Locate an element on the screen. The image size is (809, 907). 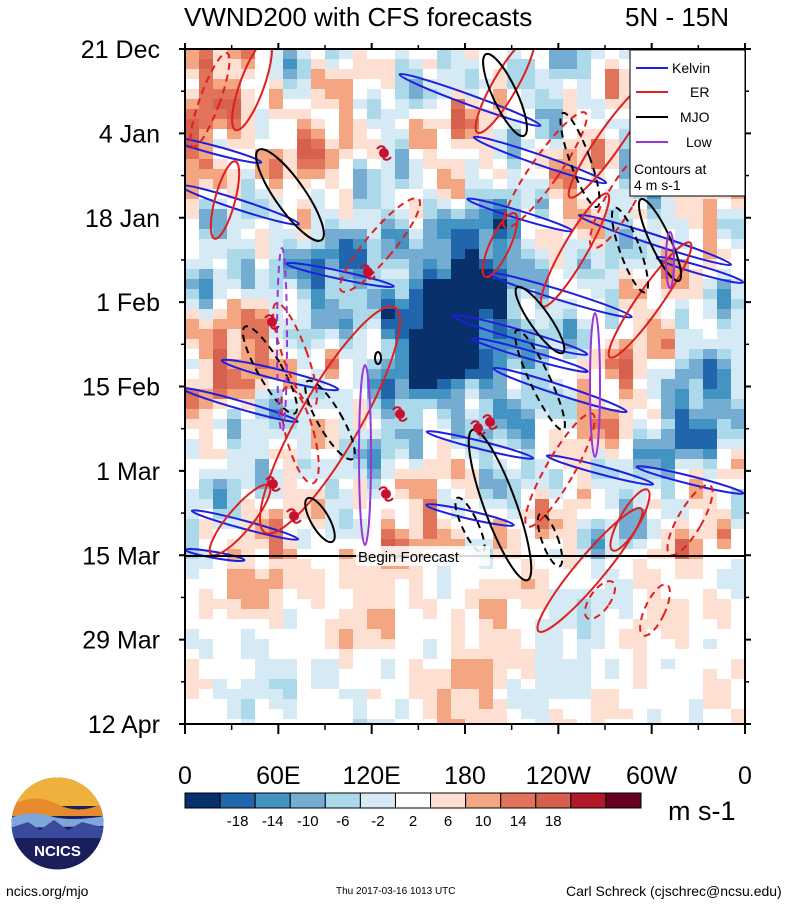
ncics-logo: NCICS is located at coordinates (57, 823).